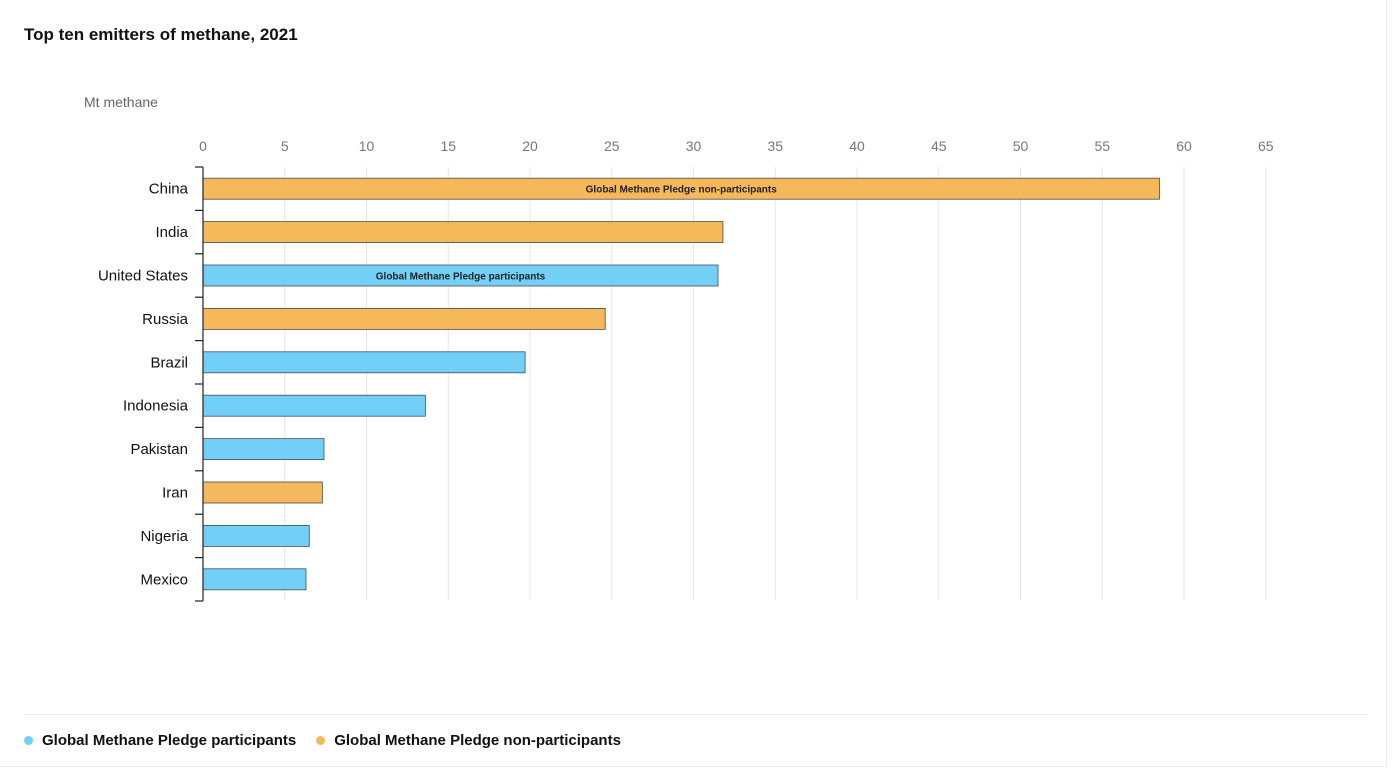 Image resolution: width=1392 pixels, height=770 pixels. Describe the element at coordinates (1102, 146) in the screenshot. I see `x-tick-label: 55` at that location.